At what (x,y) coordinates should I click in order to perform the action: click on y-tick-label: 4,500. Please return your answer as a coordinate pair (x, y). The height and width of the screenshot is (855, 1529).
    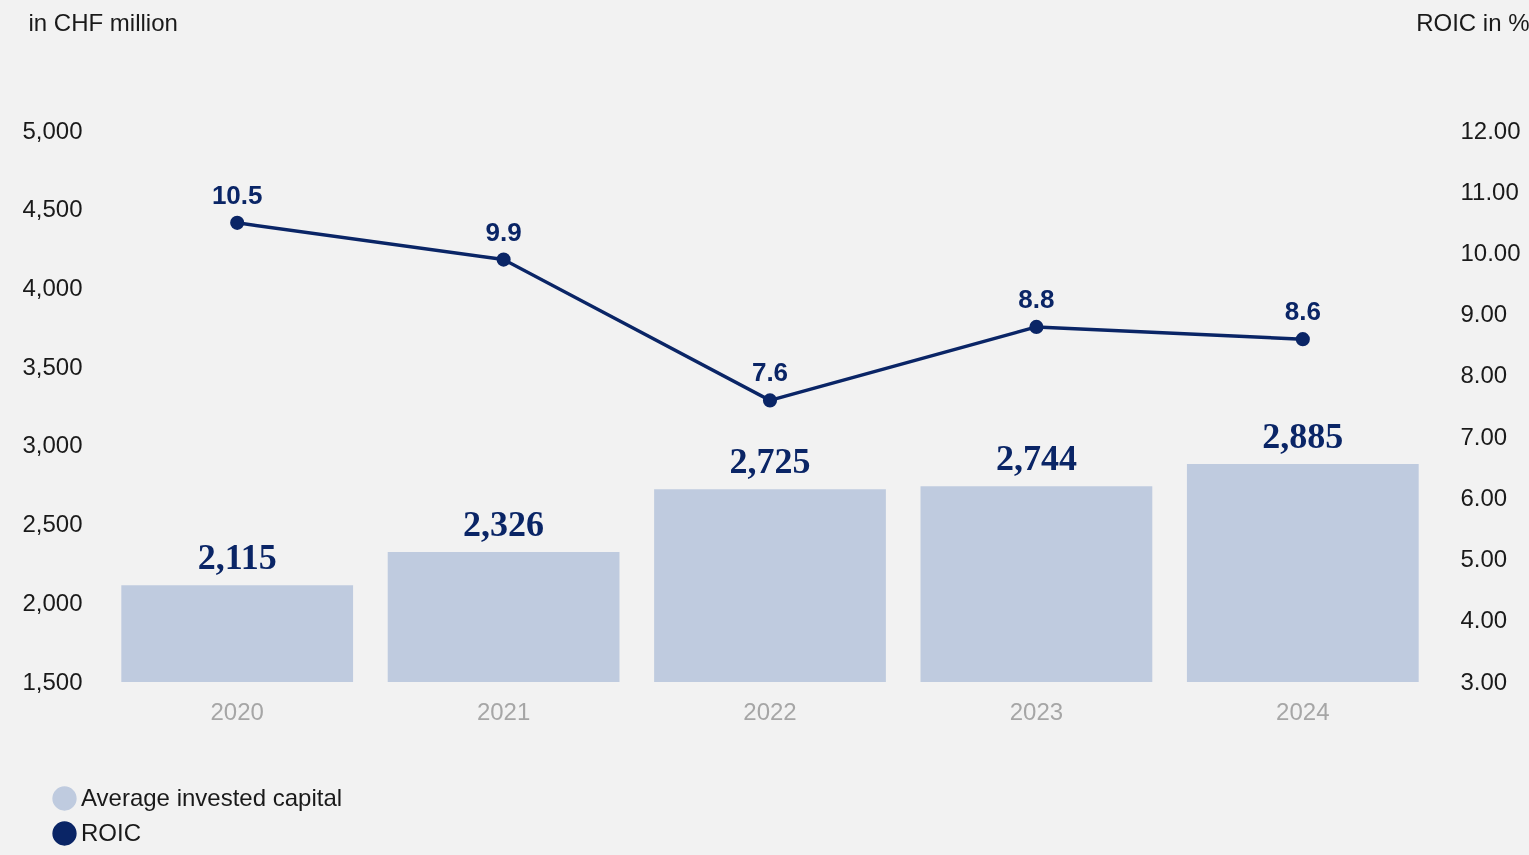
    Looking at the image, I should click on (52, 209).